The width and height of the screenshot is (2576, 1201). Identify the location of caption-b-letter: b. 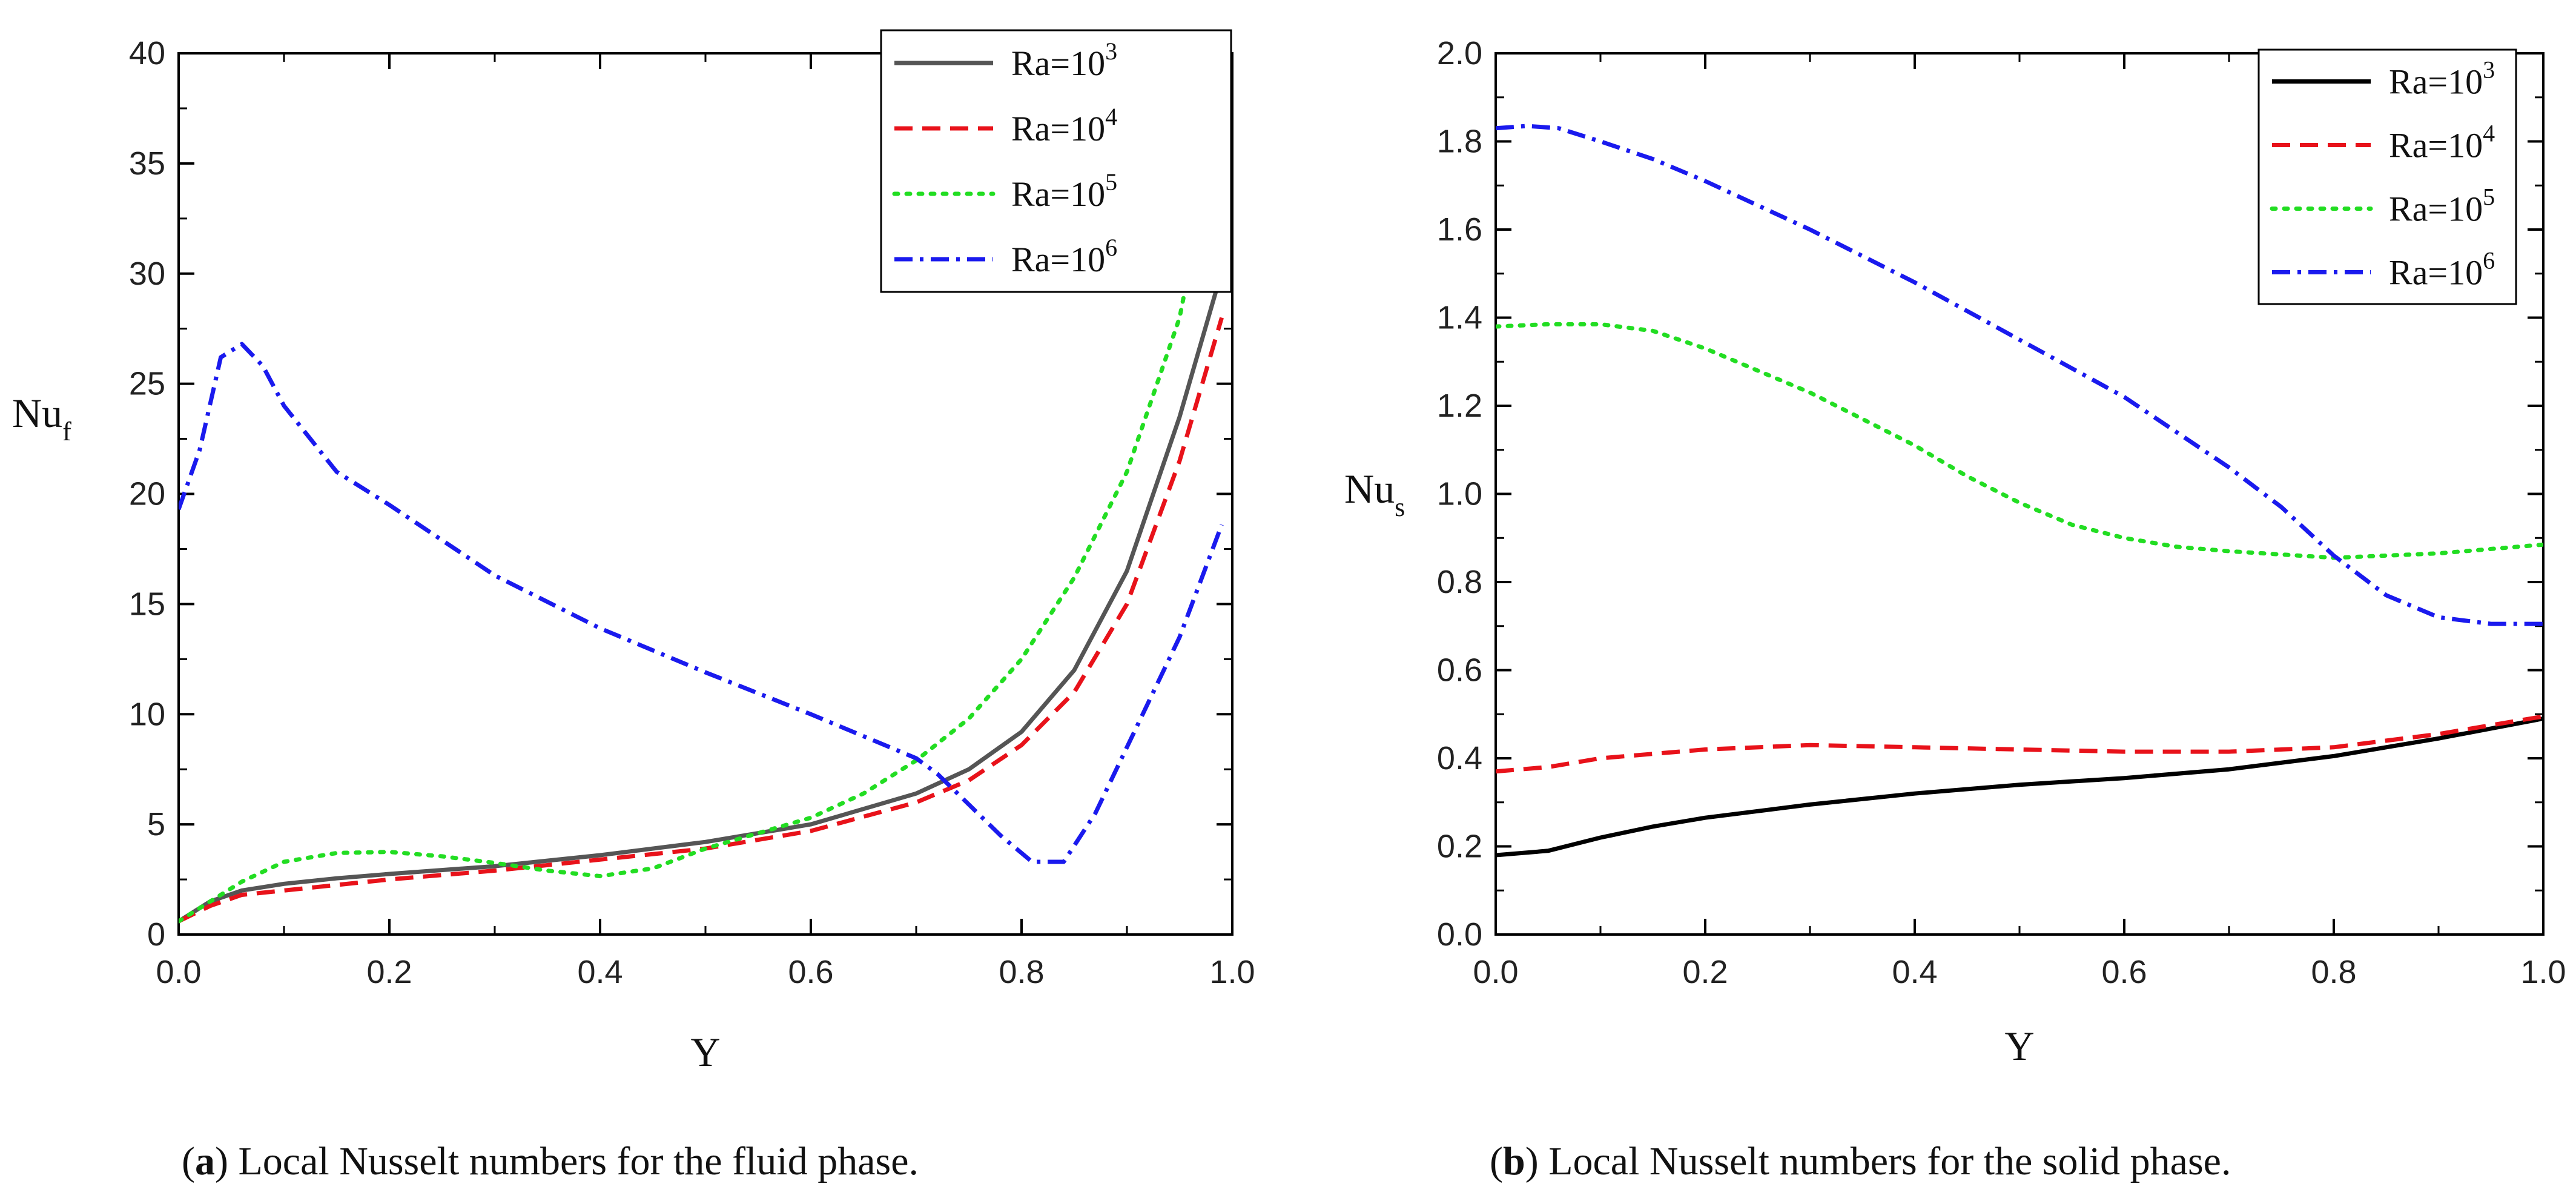
(1513, 1161).